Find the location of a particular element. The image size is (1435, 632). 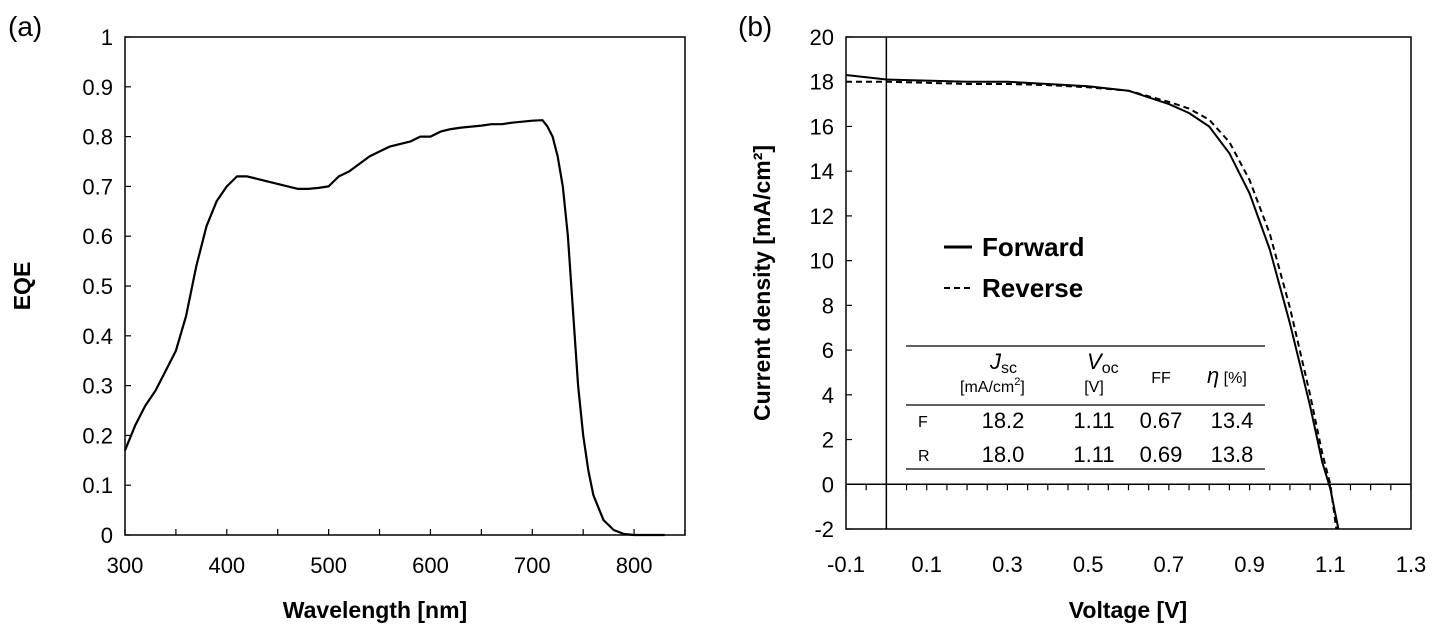

jv-y-tick-label: 14 is located at coordinates (822, 171).